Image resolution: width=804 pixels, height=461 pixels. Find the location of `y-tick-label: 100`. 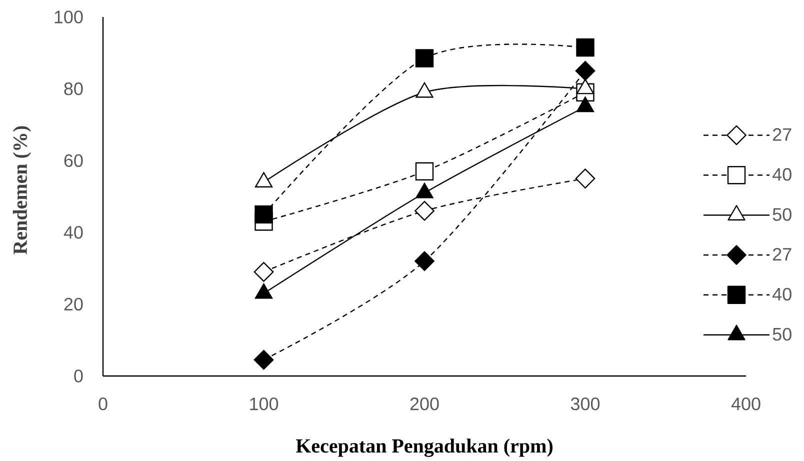

y-tick-label: 100 is located at coordinates (68, 17).